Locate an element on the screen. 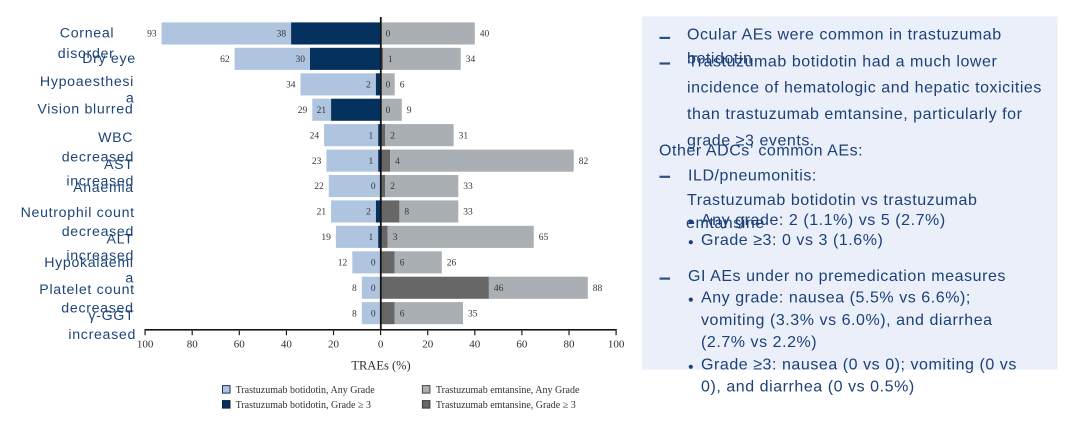 This screenshot has height=421, width=1080. svg-text: 30 is located at coordinates (301, 60).